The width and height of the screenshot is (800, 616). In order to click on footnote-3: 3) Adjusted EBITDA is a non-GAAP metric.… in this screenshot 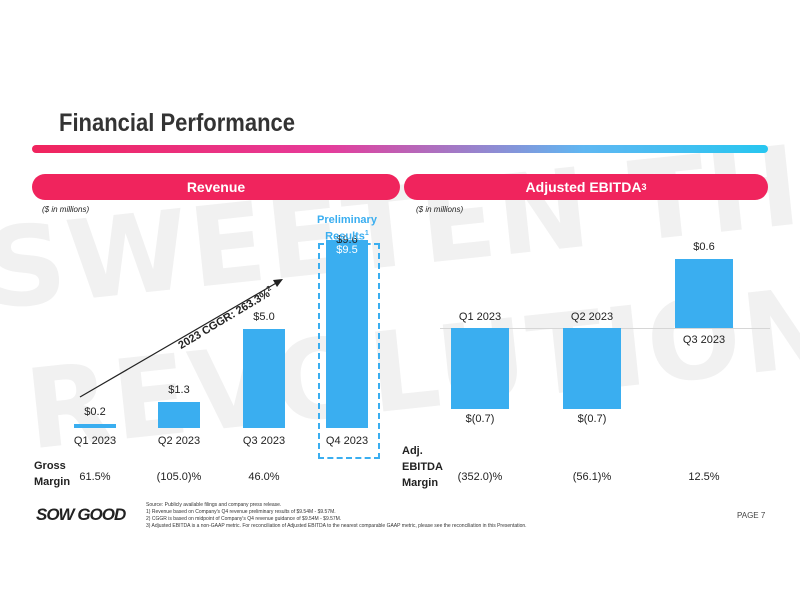, I will do `click(336, 526)`.